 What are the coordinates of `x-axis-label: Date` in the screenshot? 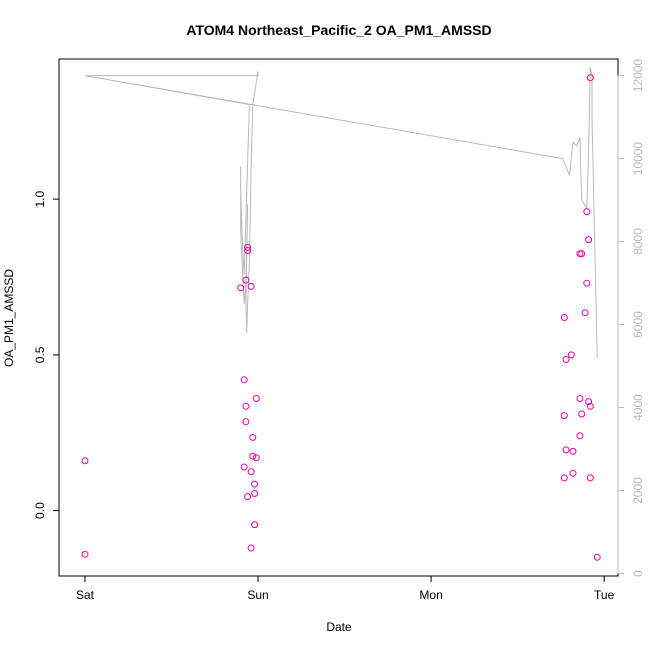 It's located at (339, 627).